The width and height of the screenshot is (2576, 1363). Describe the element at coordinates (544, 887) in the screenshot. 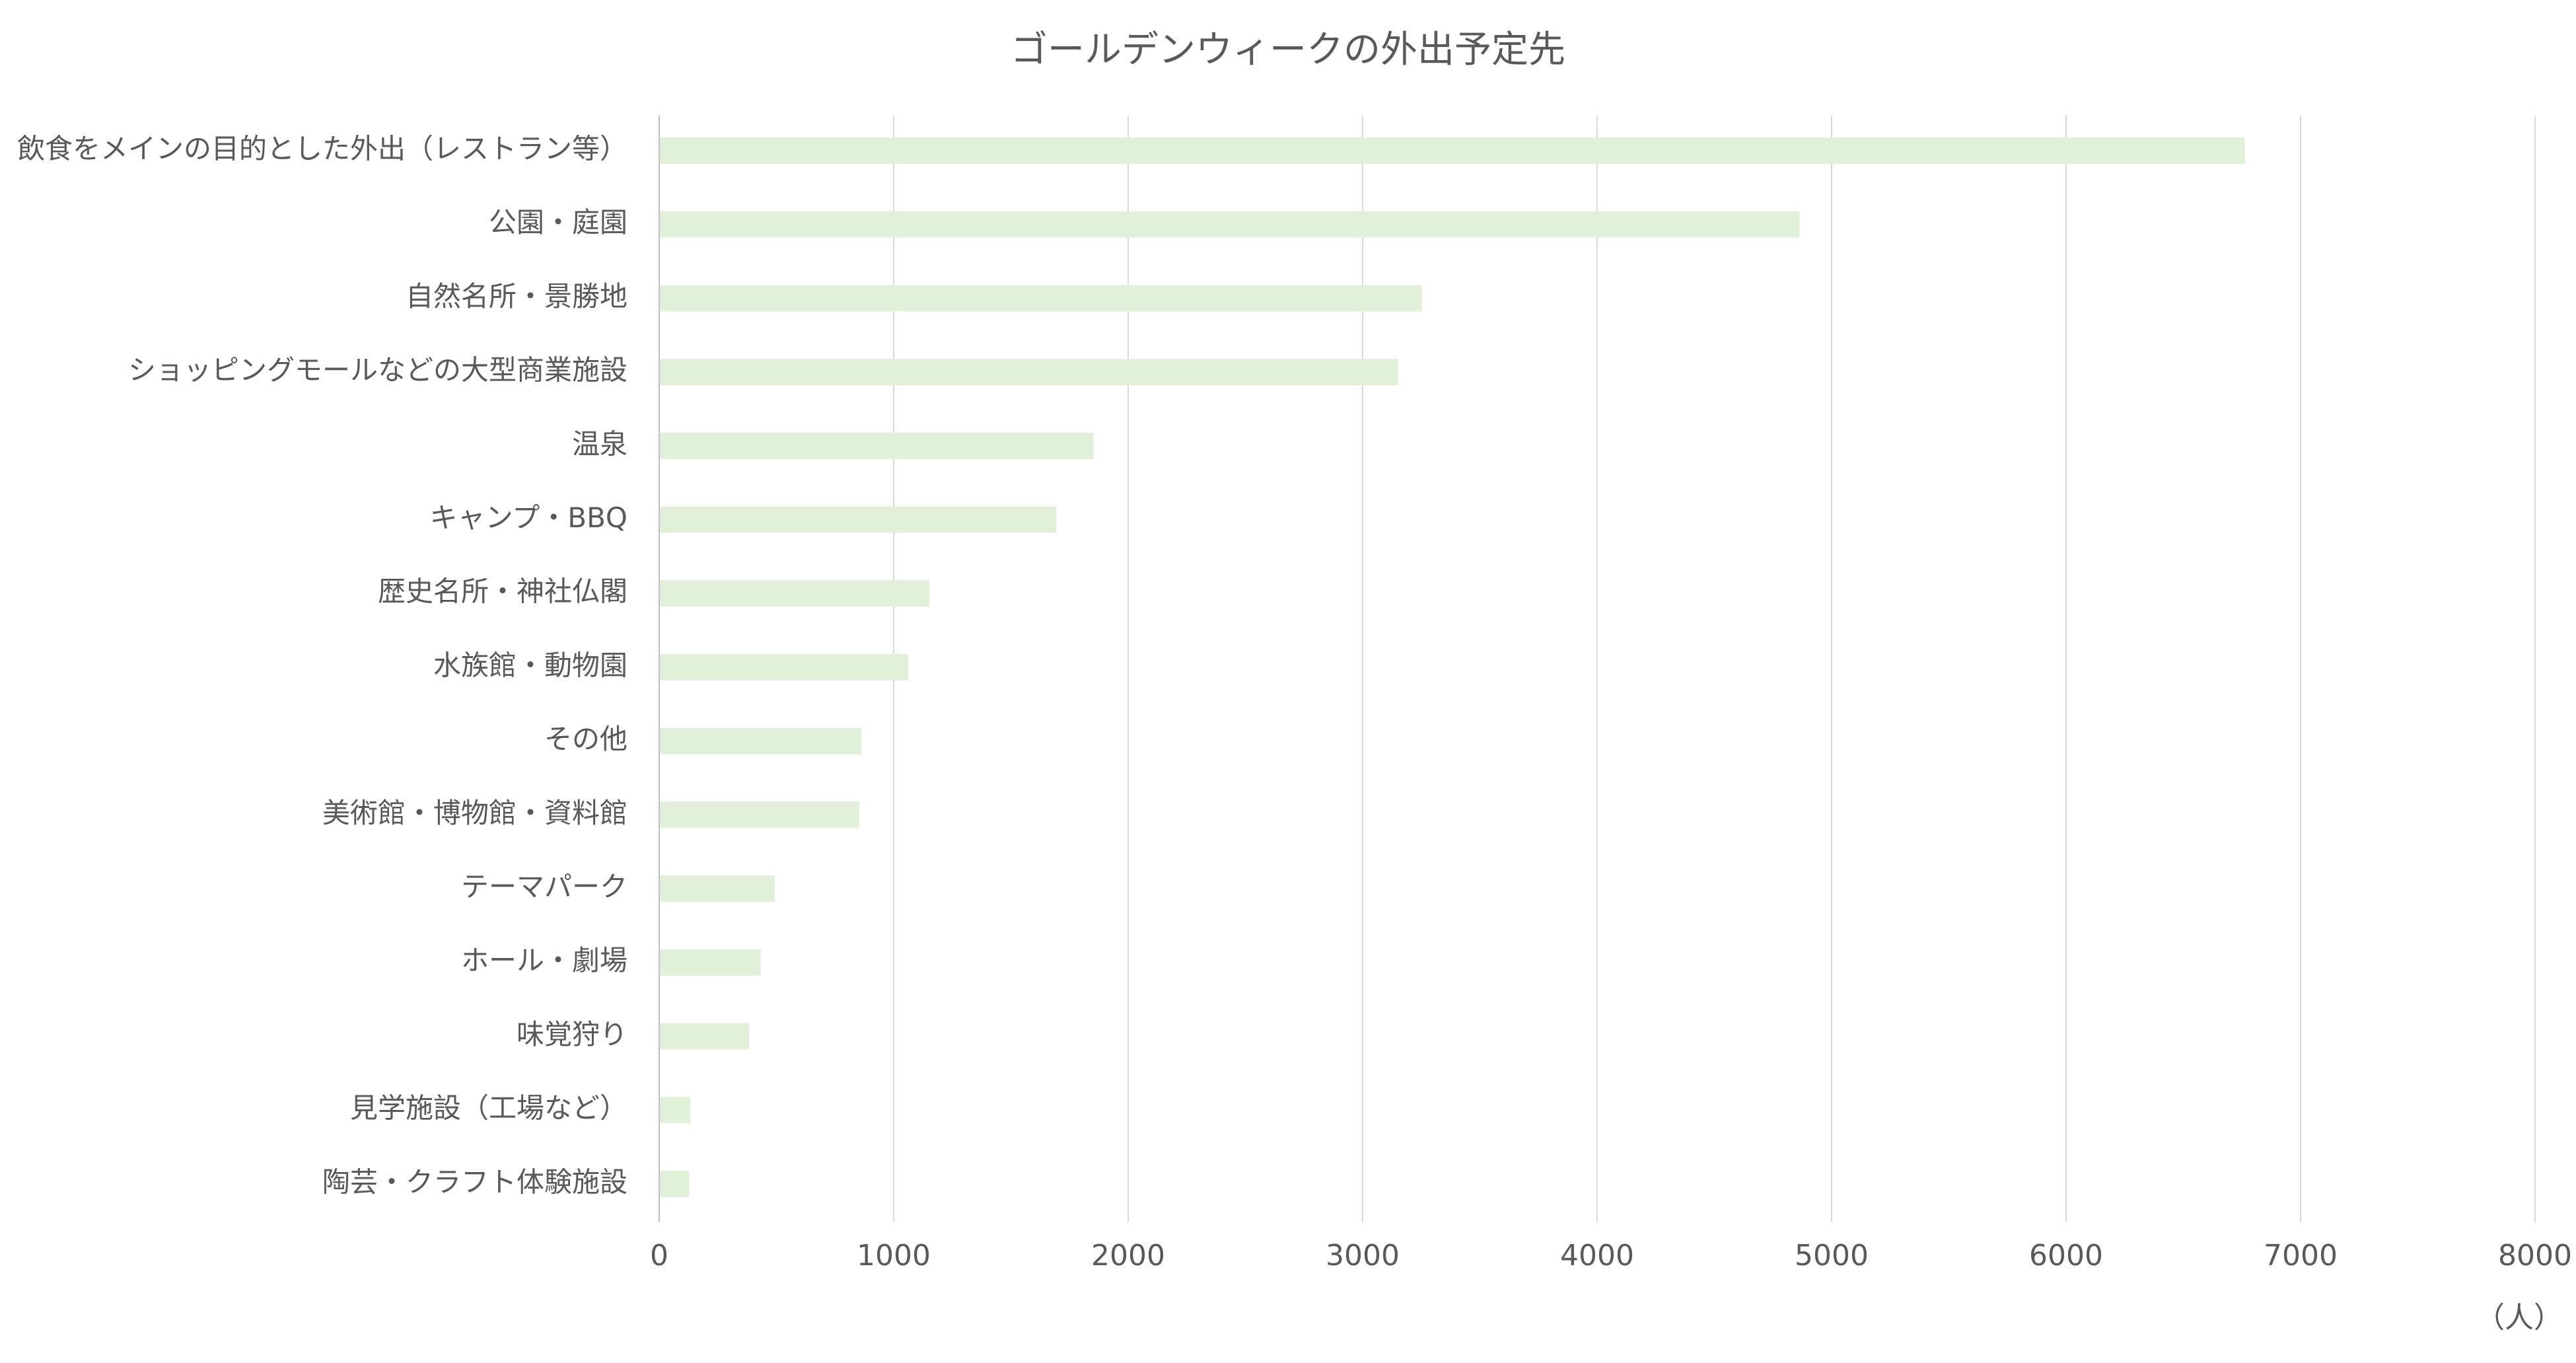

I see `category-label: テーマパーク` at that location.